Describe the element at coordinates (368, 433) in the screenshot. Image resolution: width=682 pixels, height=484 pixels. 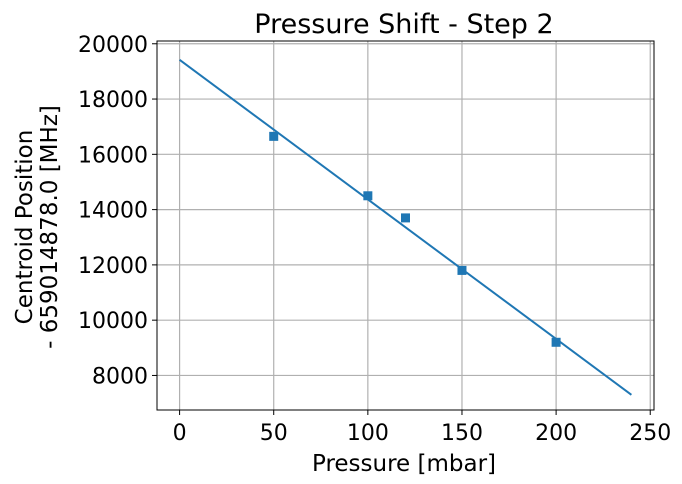
I see `x-tick-label: 100` at that location.